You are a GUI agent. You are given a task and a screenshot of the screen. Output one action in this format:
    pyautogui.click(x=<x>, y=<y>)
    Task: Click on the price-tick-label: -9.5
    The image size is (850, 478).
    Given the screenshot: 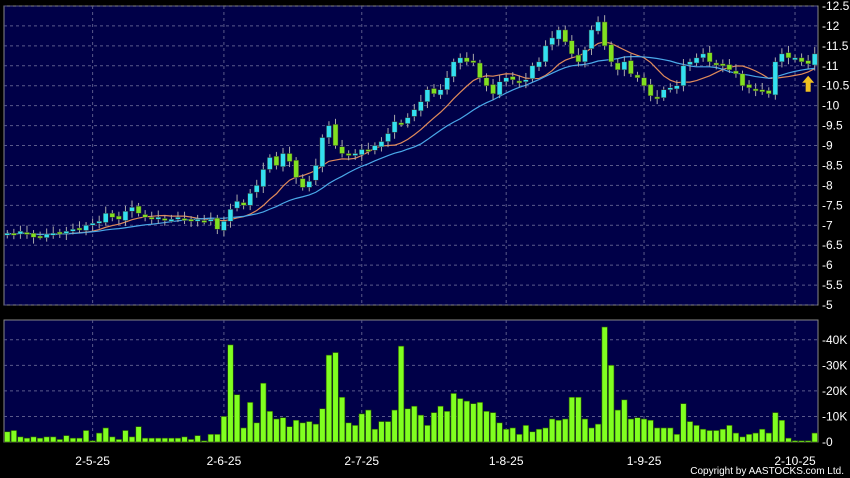 What is the action you would take?
    pyautogui.click(x=832, y=126)
    